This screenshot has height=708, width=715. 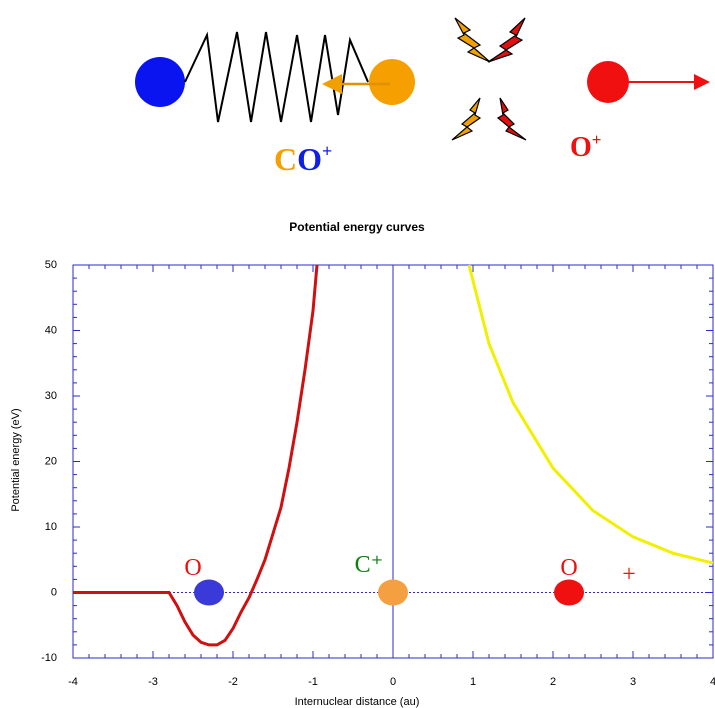 I want to click on oxygen-atom, so click(x=392, y=82).